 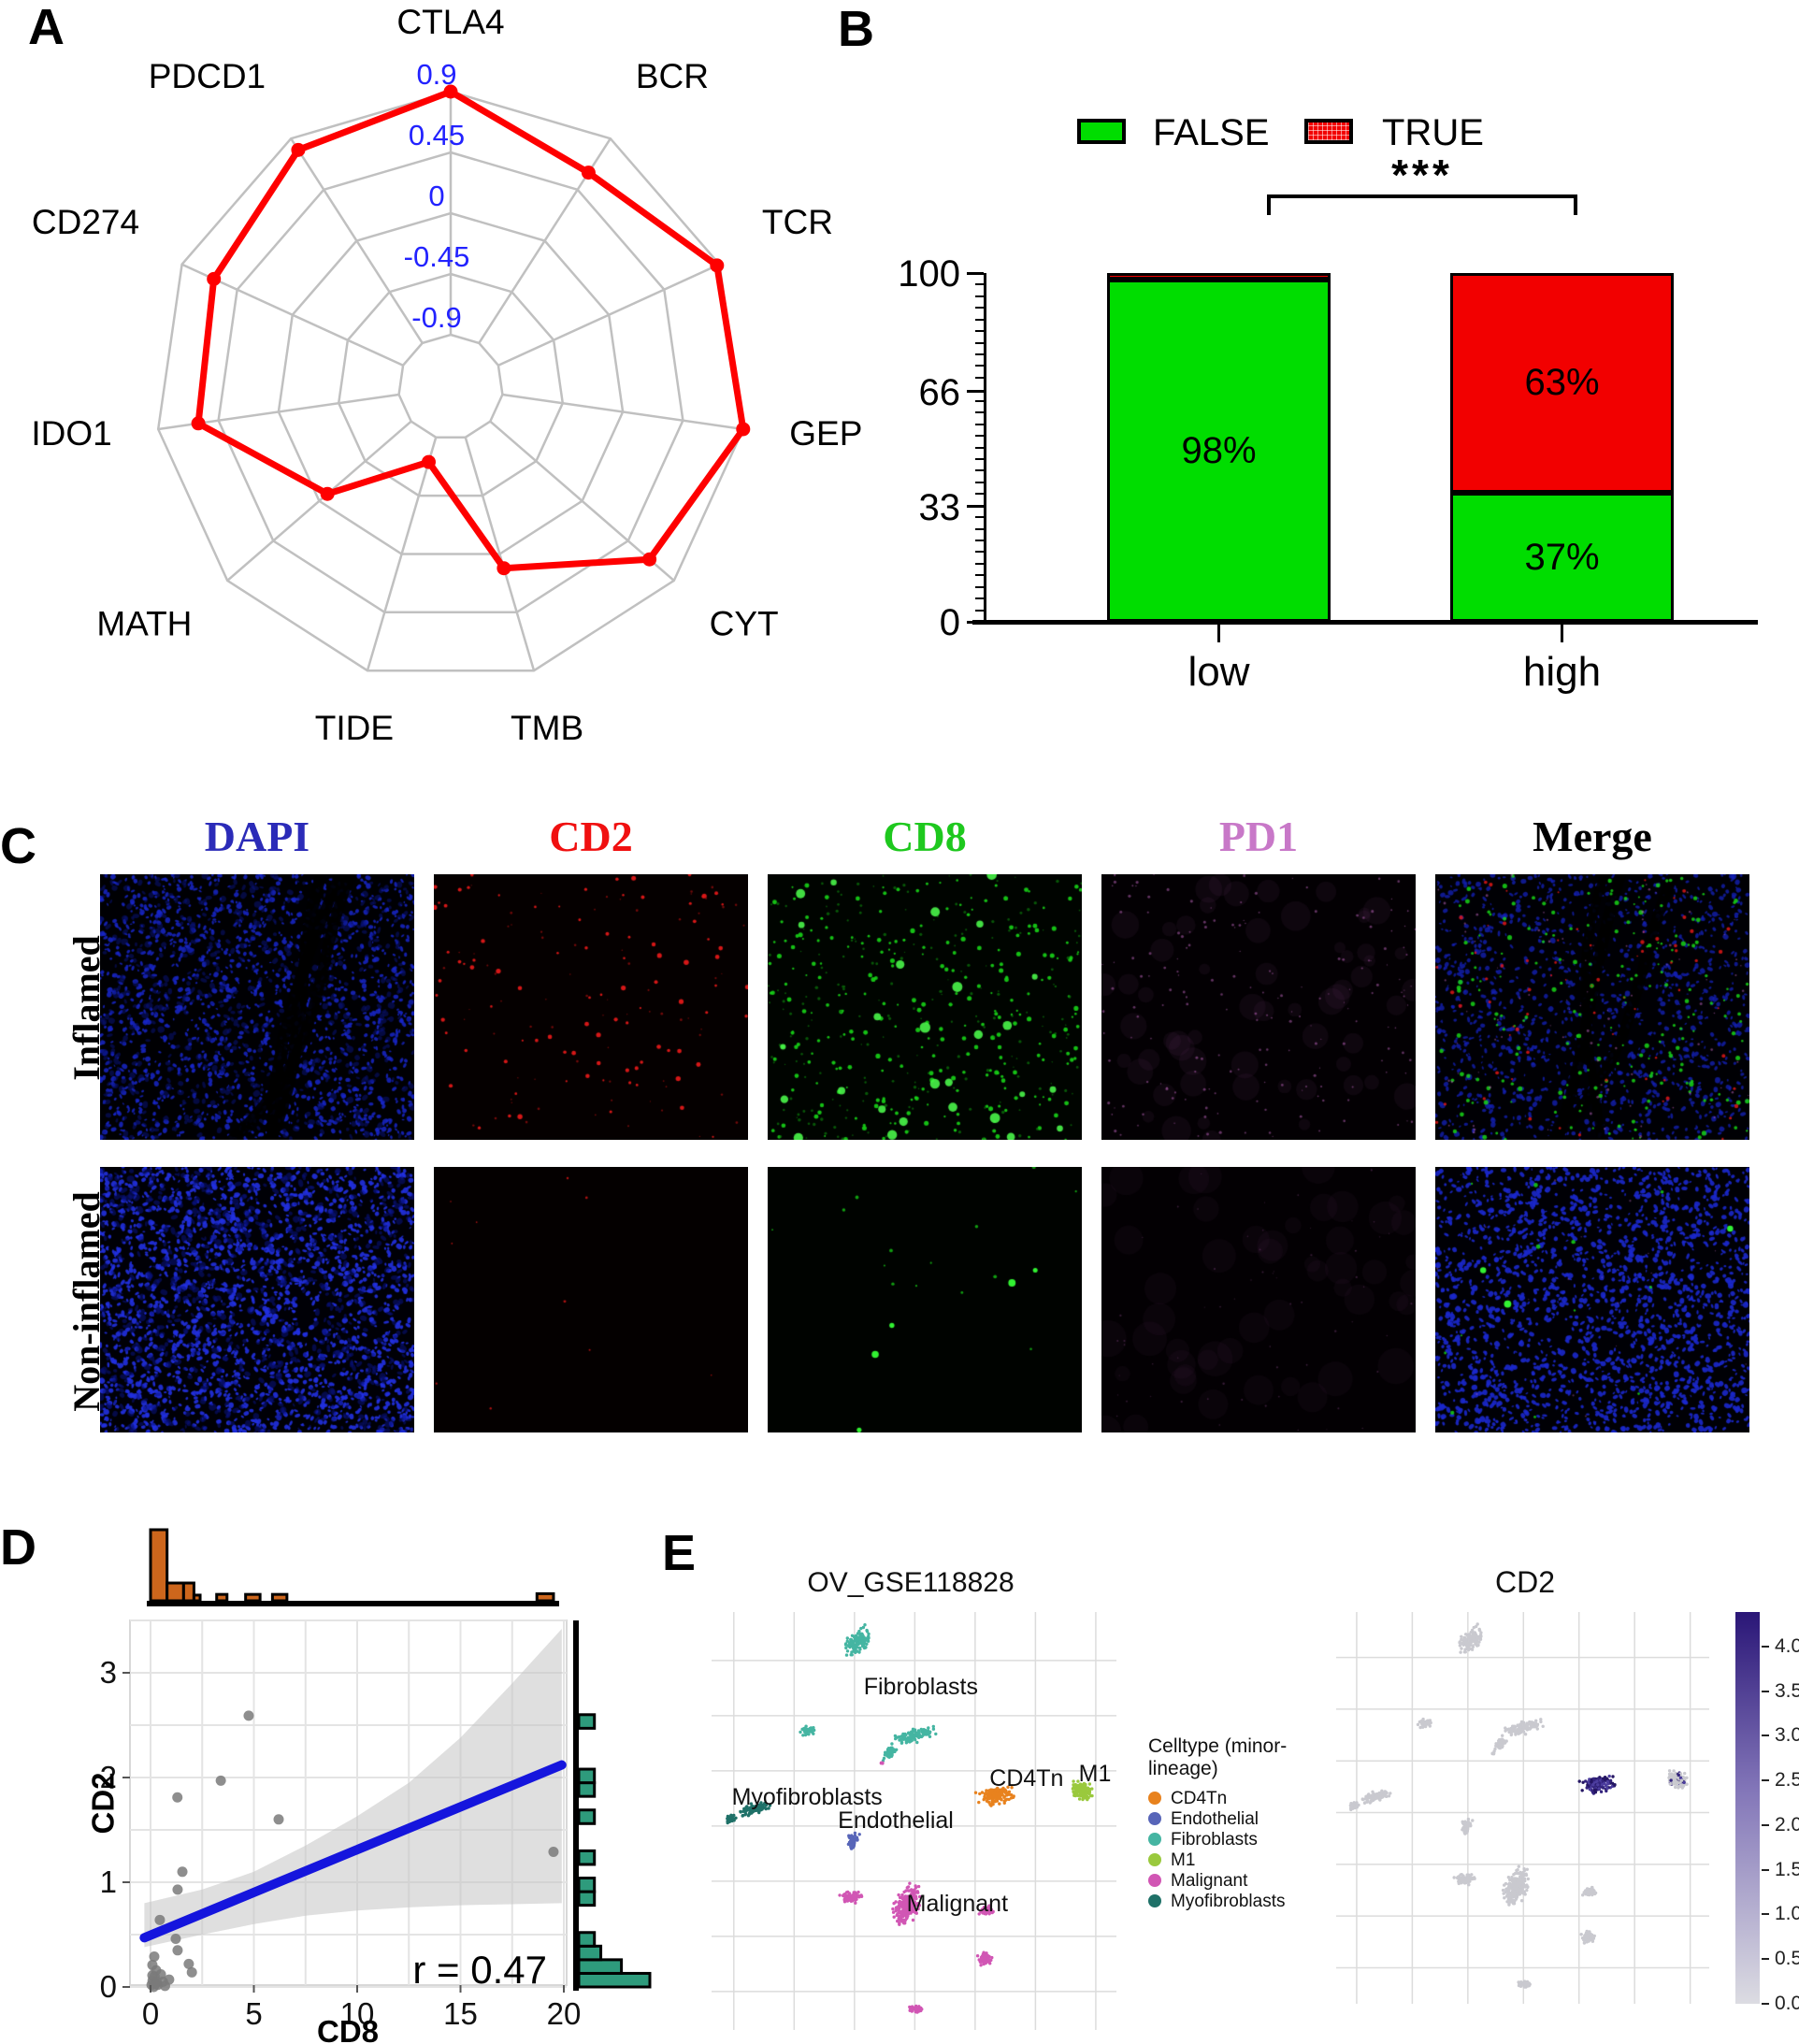 I want to click on umap-legend-dot, so click(x=1154, y=1859).